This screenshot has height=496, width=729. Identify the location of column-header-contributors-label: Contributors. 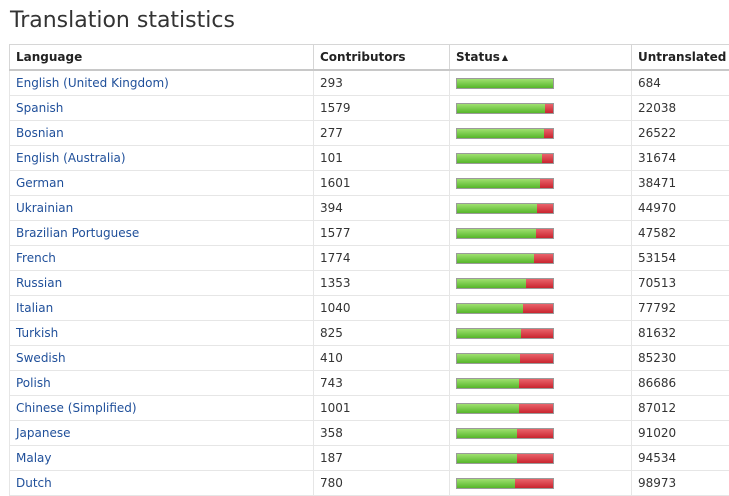
(363, 57).